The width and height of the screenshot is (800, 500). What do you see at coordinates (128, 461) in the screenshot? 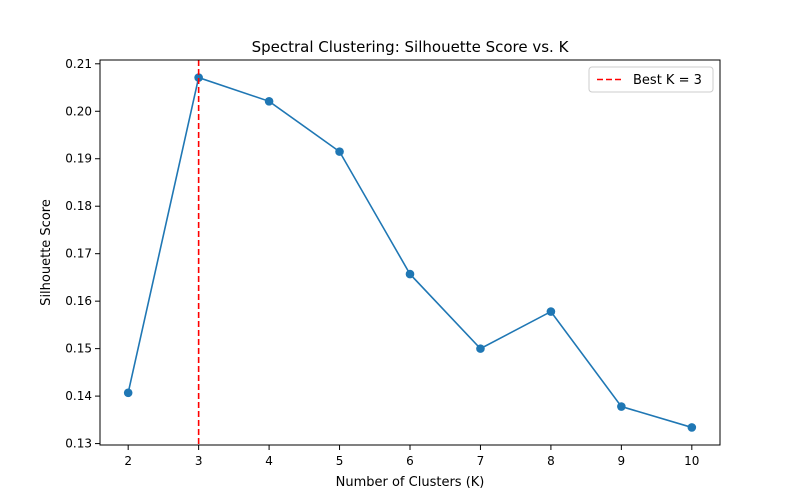
I see `x-tick-label: 2` at bounding box center [128, 461].